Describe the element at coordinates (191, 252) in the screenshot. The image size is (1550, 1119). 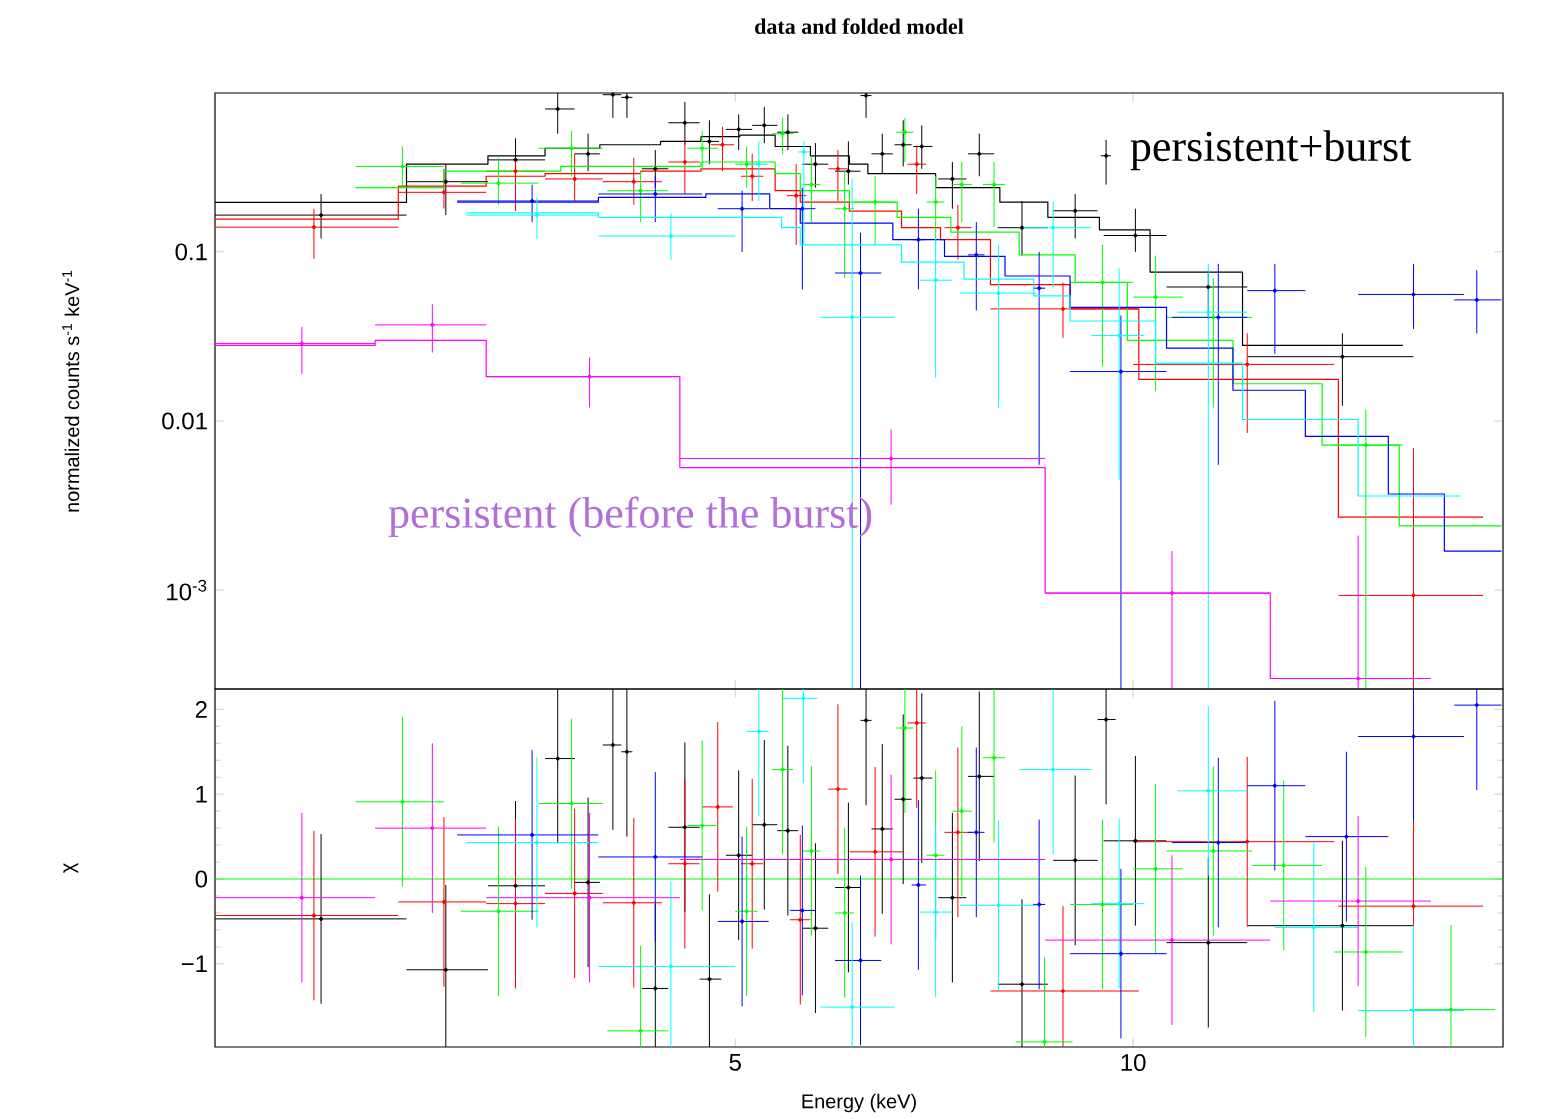
I see `y-tick-label: 0.1` at that location.